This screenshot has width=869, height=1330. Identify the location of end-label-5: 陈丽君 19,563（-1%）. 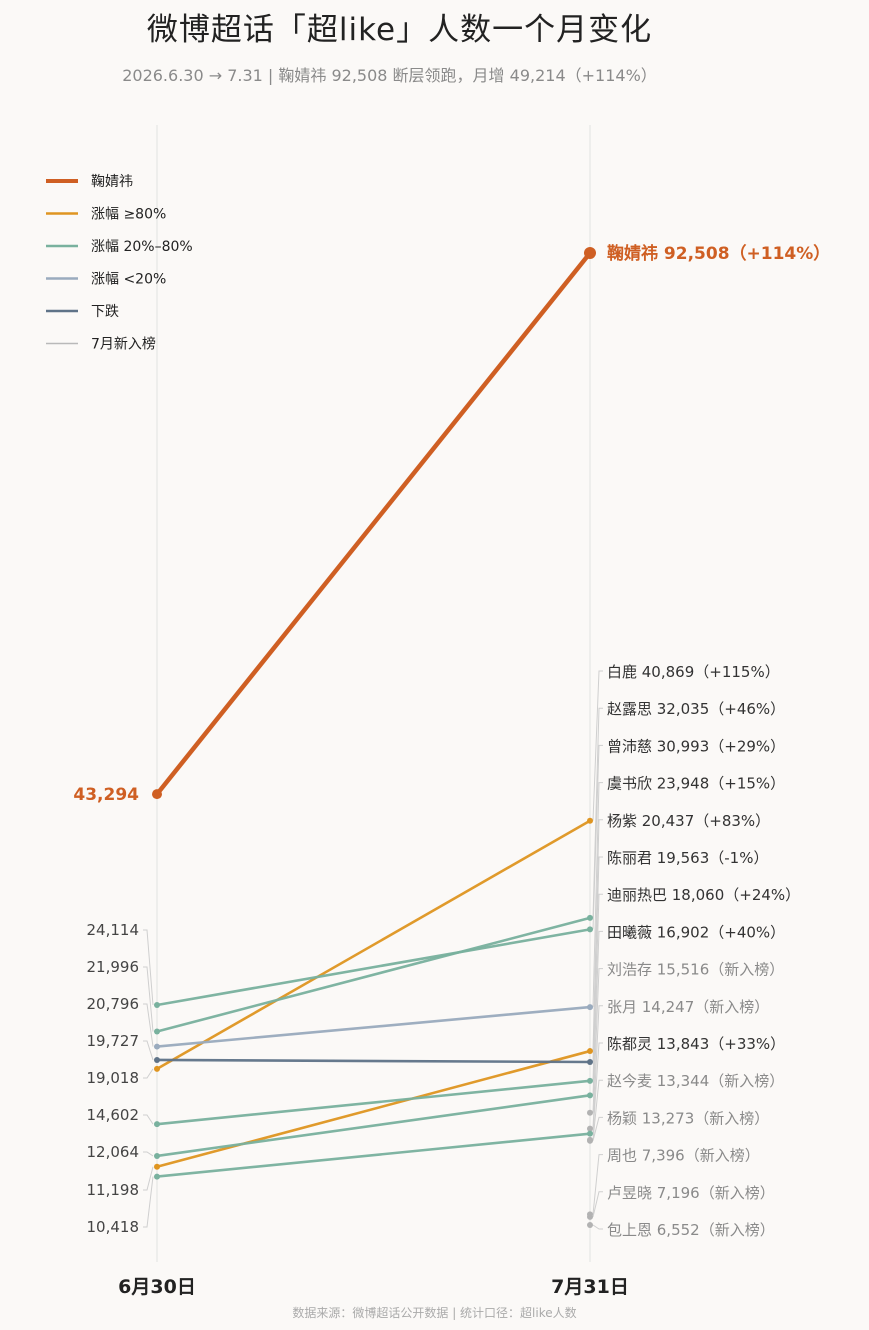
(687, 858).